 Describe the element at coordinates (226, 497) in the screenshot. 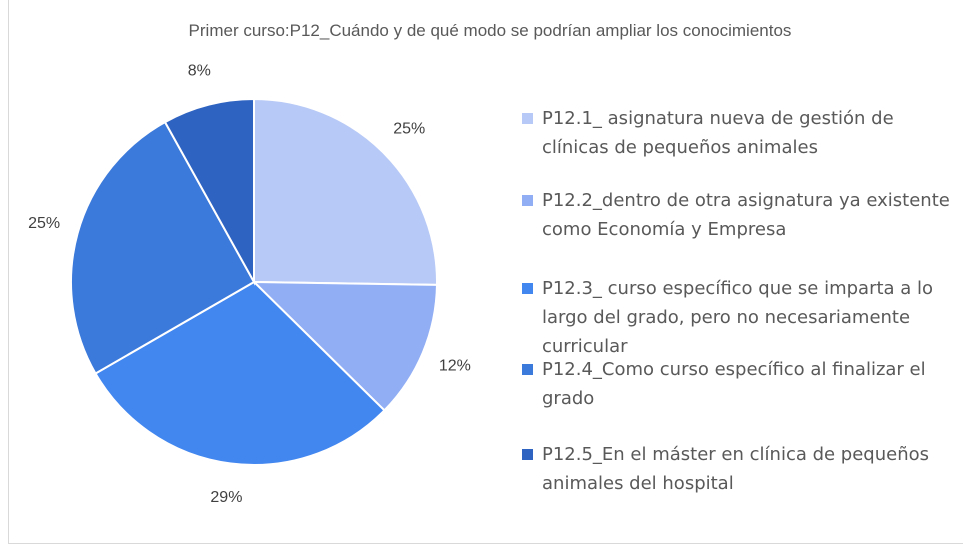

I see `data-label: 29%` at that location.